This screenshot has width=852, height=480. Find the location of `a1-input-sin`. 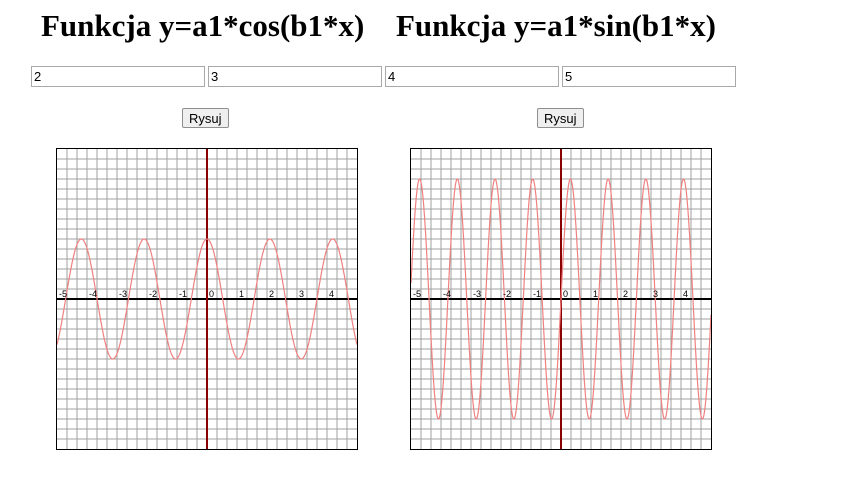

a1-input-sin is located at coordinates (472, 76).